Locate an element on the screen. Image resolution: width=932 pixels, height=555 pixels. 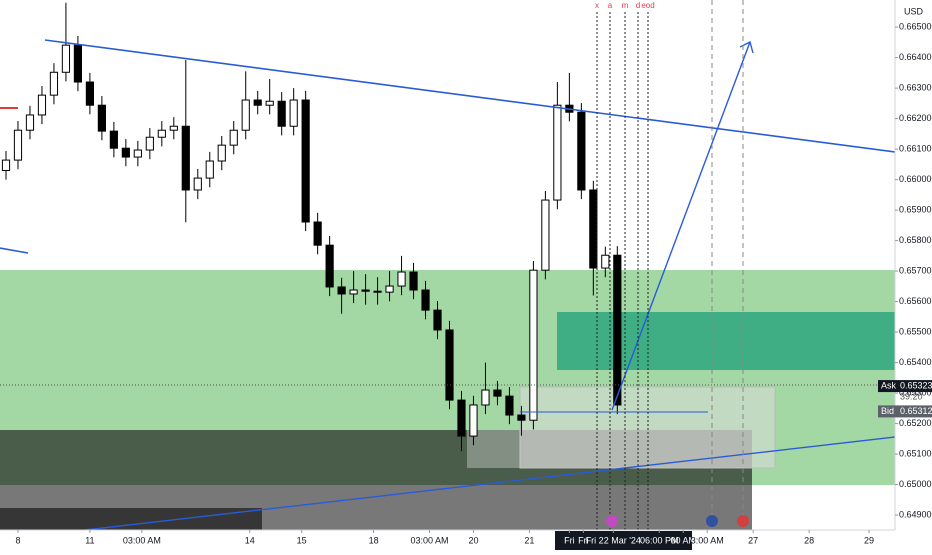
y-tick-label: 0.65500 is located at coordinates (915, 331).